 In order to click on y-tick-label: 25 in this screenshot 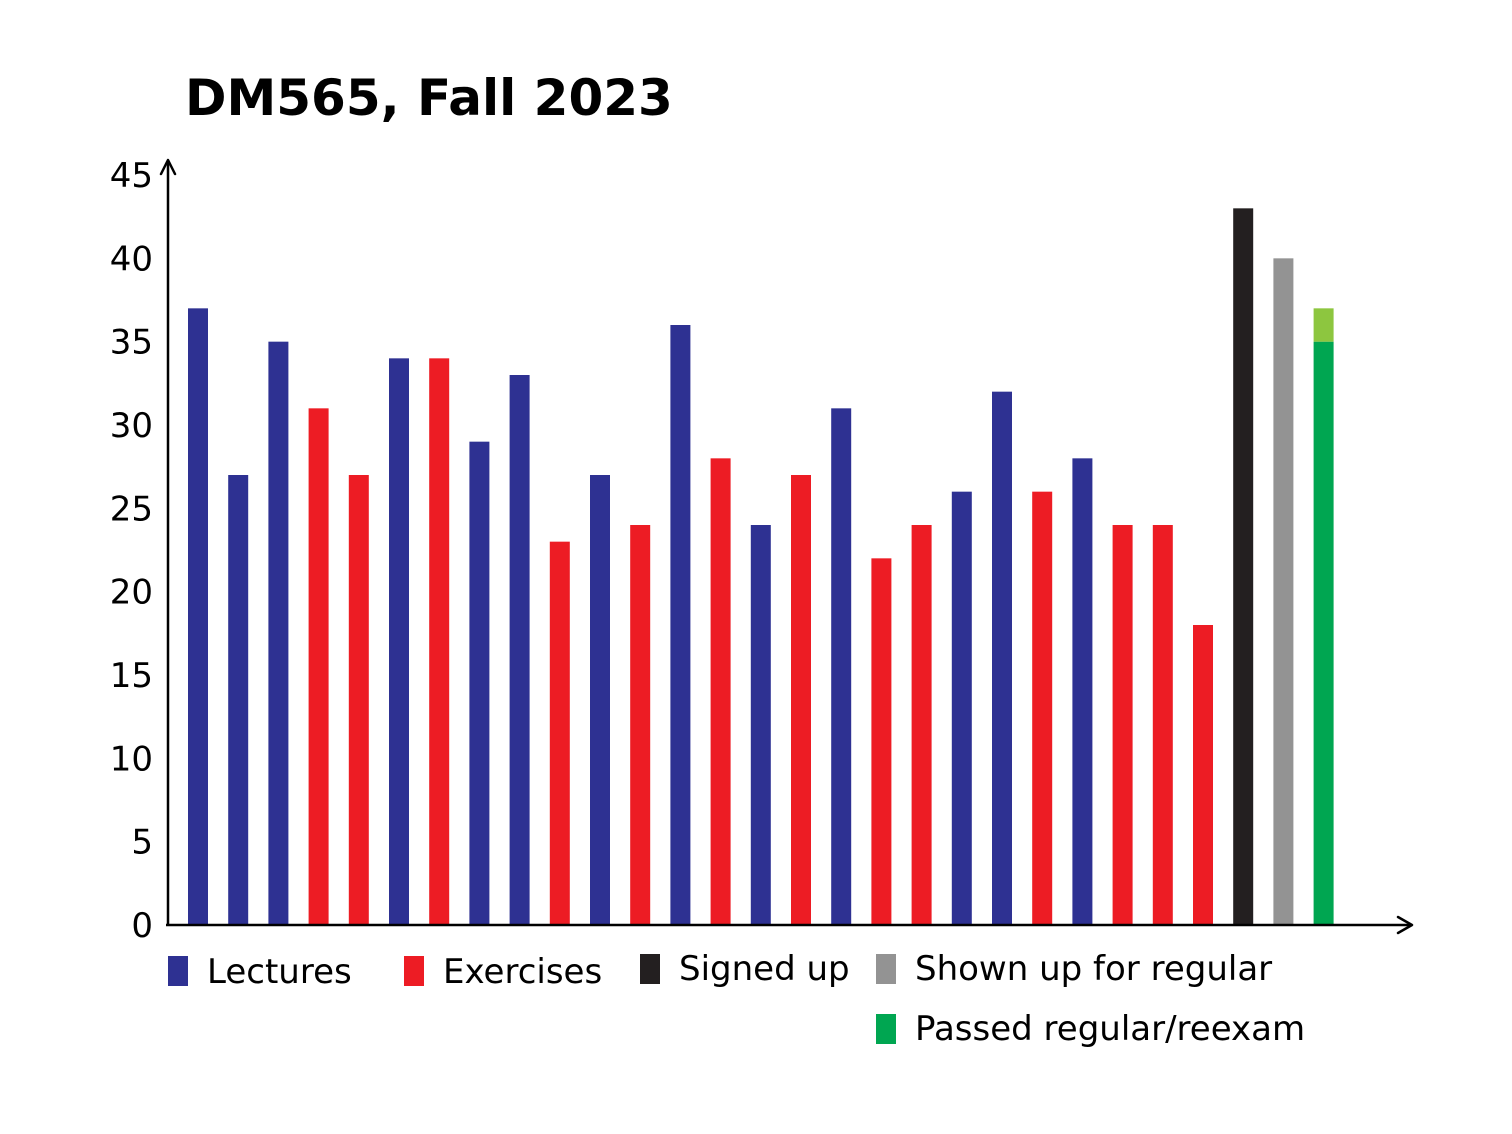, I will do `click(131, 509)`.